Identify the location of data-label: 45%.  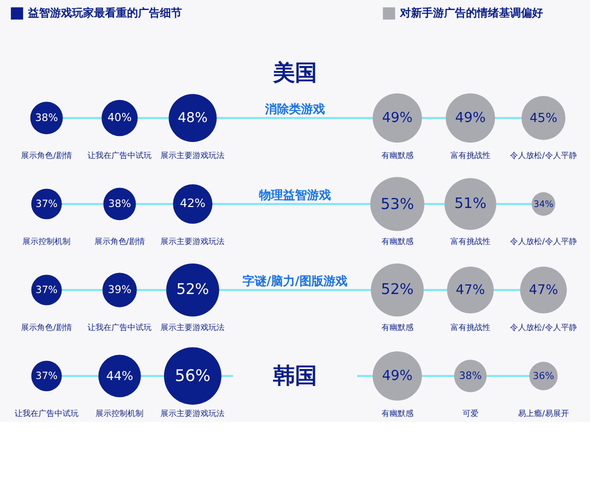
(544, 117).